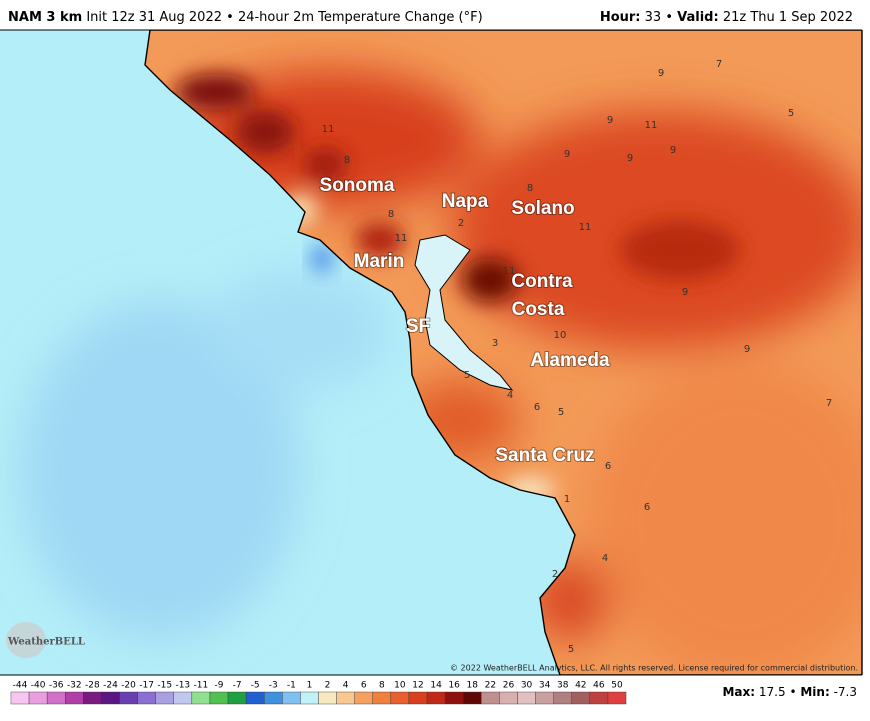 This screenshot has width=870, height=721. Describe the element at coordinates (328, 686) in the screenshot. I see `colorbar-label: 2` at that location.